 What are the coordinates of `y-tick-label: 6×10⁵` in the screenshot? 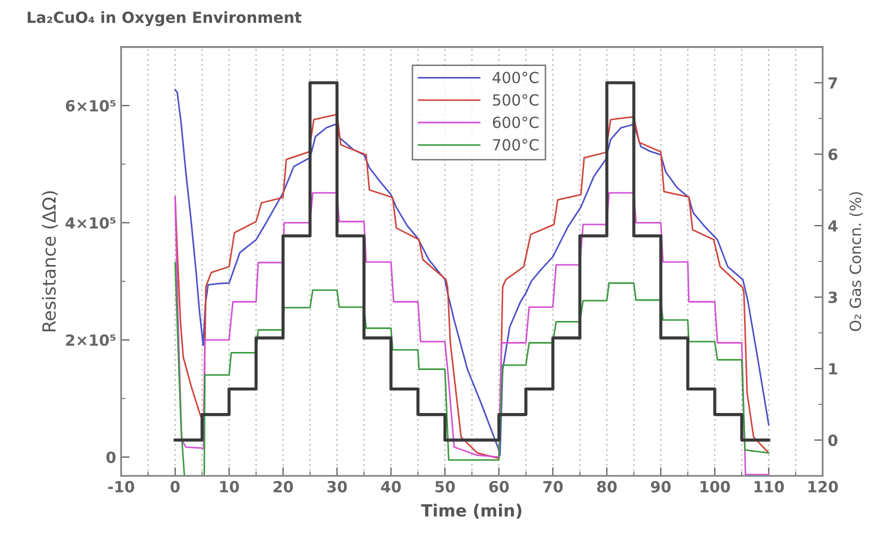 It's located at (91, 106).